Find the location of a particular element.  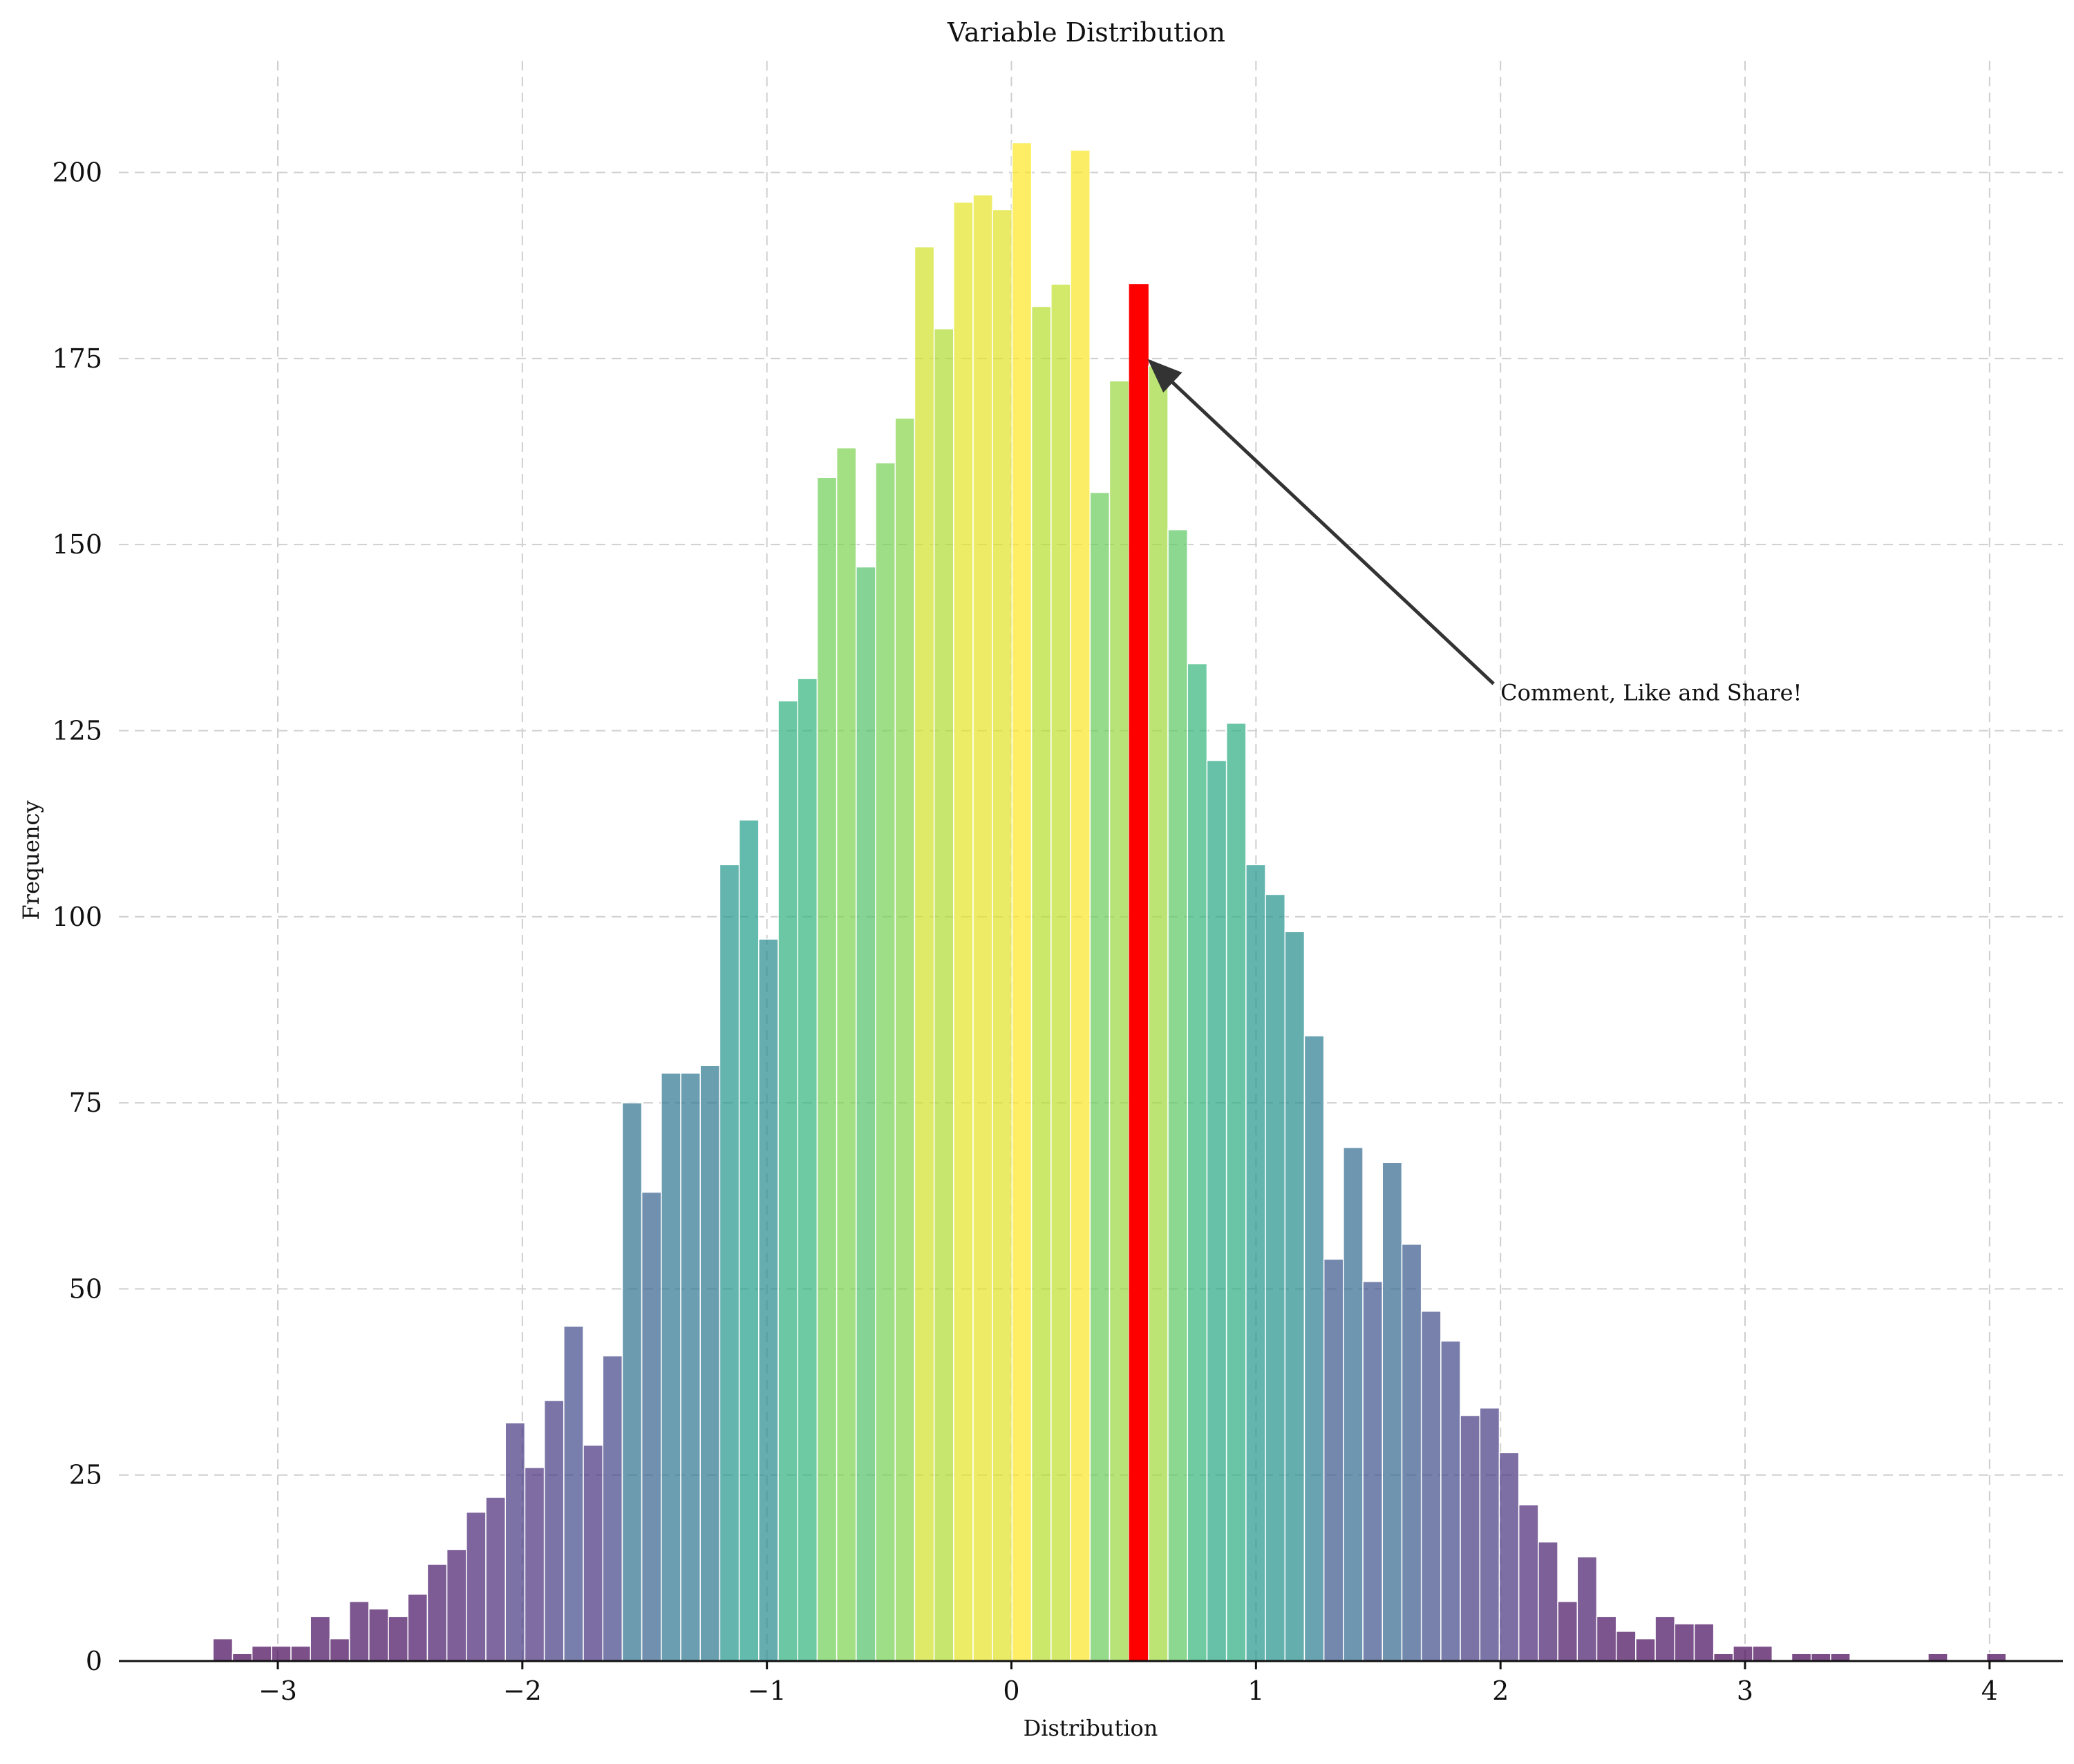

x-axis-label: Distribution is located at coordinates (1091, 1728).